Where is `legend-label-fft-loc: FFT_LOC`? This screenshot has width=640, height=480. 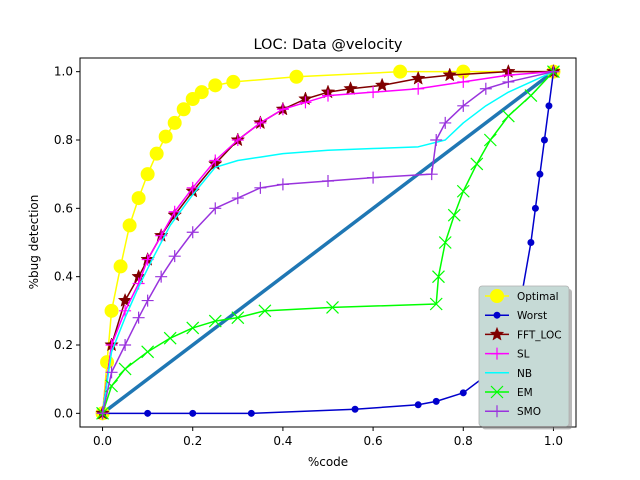 legend-label-fft-loc: FFT_LOC is located at coordinates (539, 335).